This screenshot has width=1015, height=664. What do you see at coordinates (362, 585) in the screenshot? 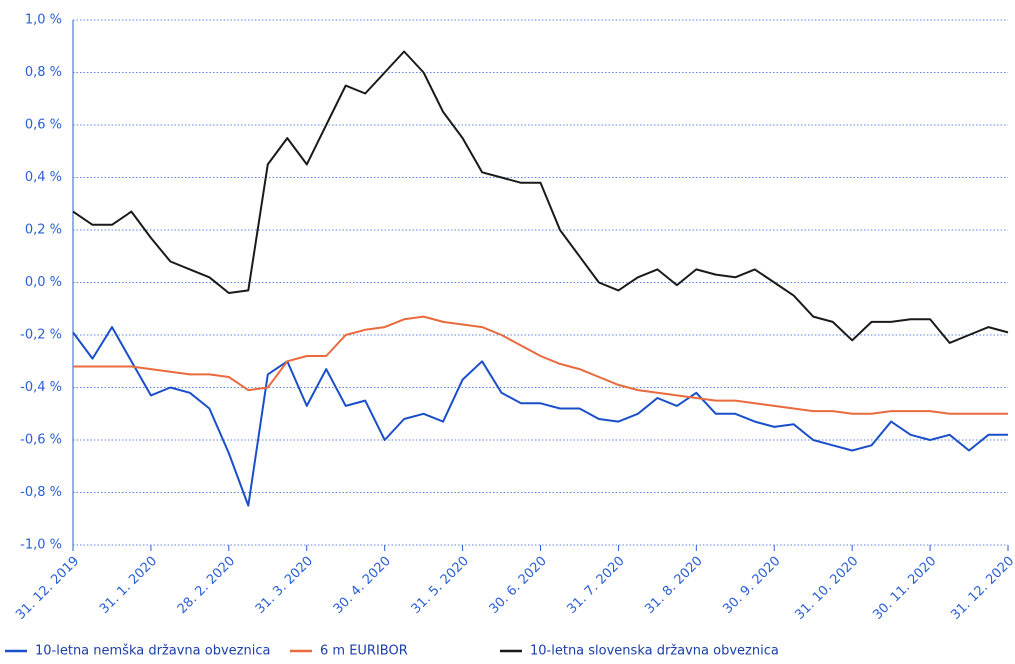
I see `x-tick-label: 30. 4. 2020` at bounding box center [362, 585].